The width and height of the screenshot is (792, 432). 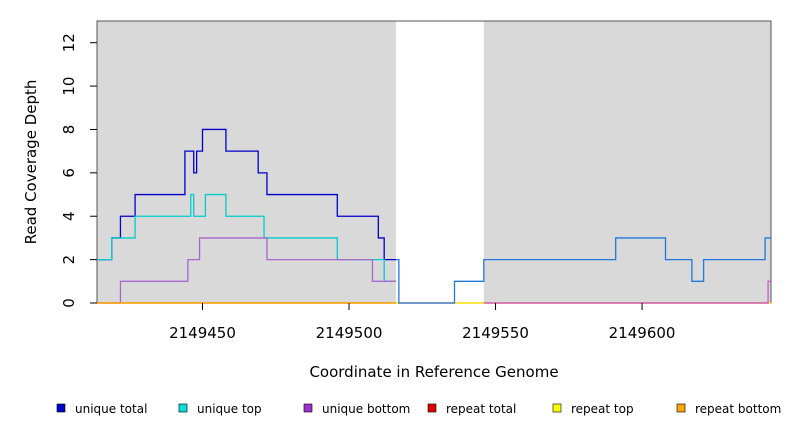 I want to click on x-axis-title: Coordinate in Reference Genome, so click(x=433, y=372).